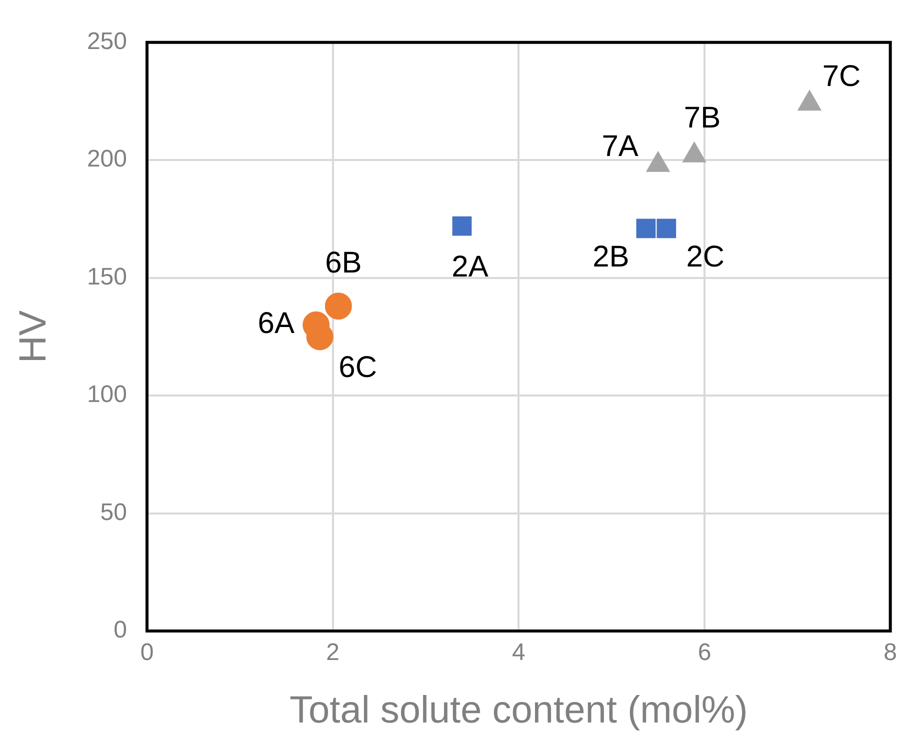  I want to click on x-tick-label: 4, so click(519, 652).